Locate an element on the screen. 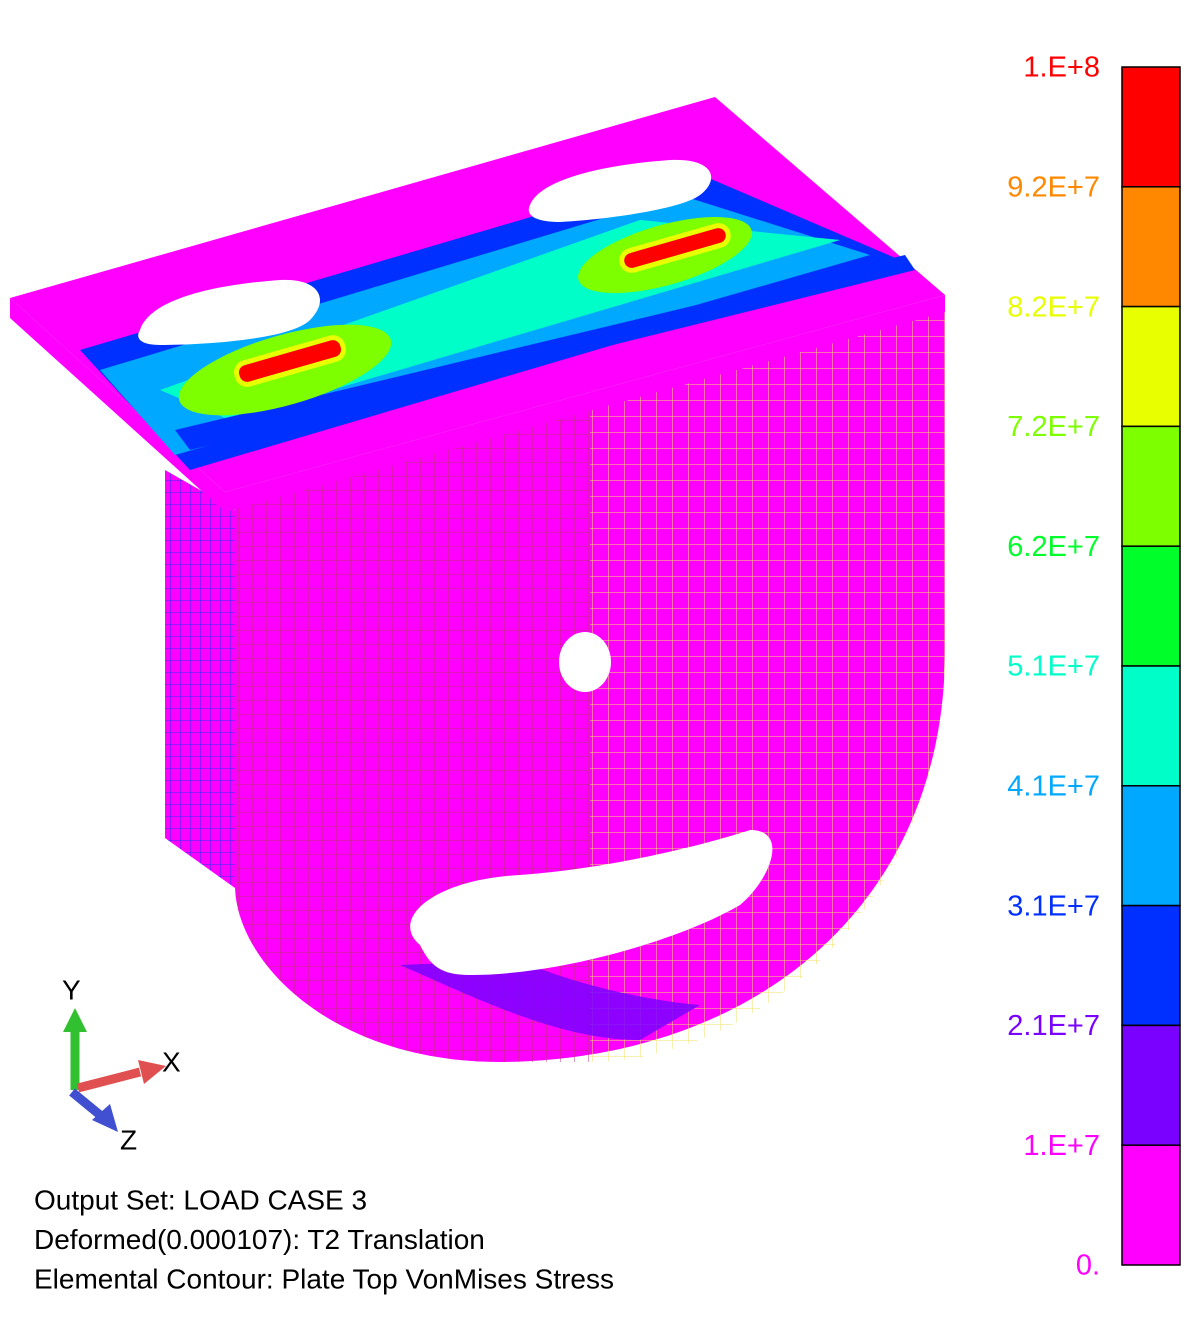 This screenshot has height=1332, width=1200. legend-label: 3.1E+7 is located at coordinates (1053, 906).